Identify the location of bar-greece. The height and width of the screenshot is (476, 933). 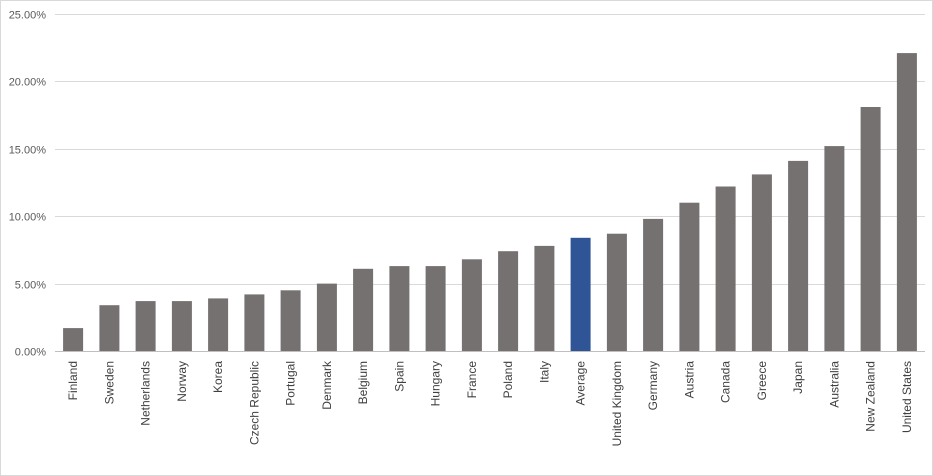
(761, 262).